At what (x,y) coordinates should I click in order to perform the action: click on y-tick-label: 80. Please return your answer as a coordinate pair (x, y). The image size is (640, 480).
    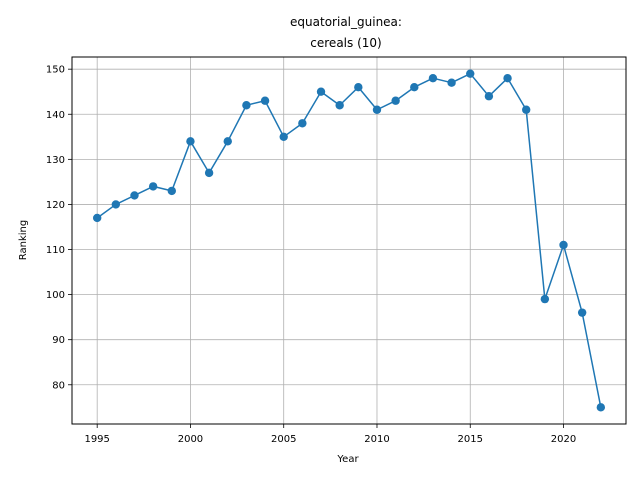
    Looking at the image, I should click on (58, 385).